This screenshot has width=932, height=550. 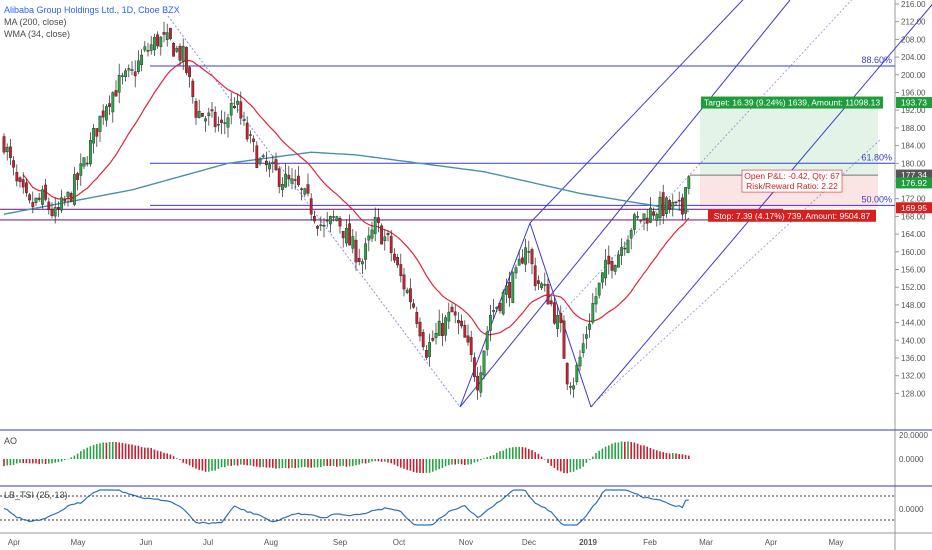 What do you see at coordinates (913, 163) in the screenshot?
I see `price-tick-label: 180.00` at bounding box center [913, 163].